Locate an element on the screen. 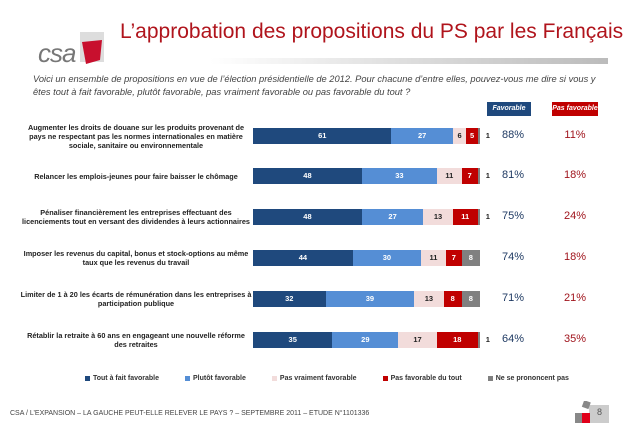  bar-segment-pas-favorable-du-tout: 18 is located at coordinates (457, 340).